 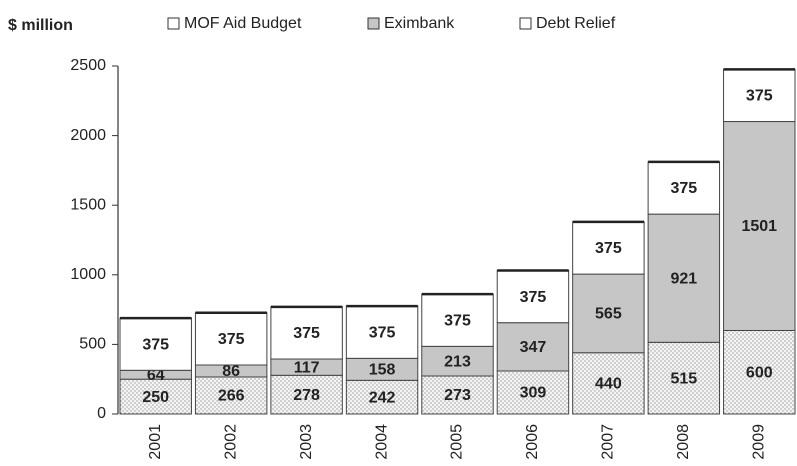 I want to click on data-label: 921, so click(x=683, y=278).